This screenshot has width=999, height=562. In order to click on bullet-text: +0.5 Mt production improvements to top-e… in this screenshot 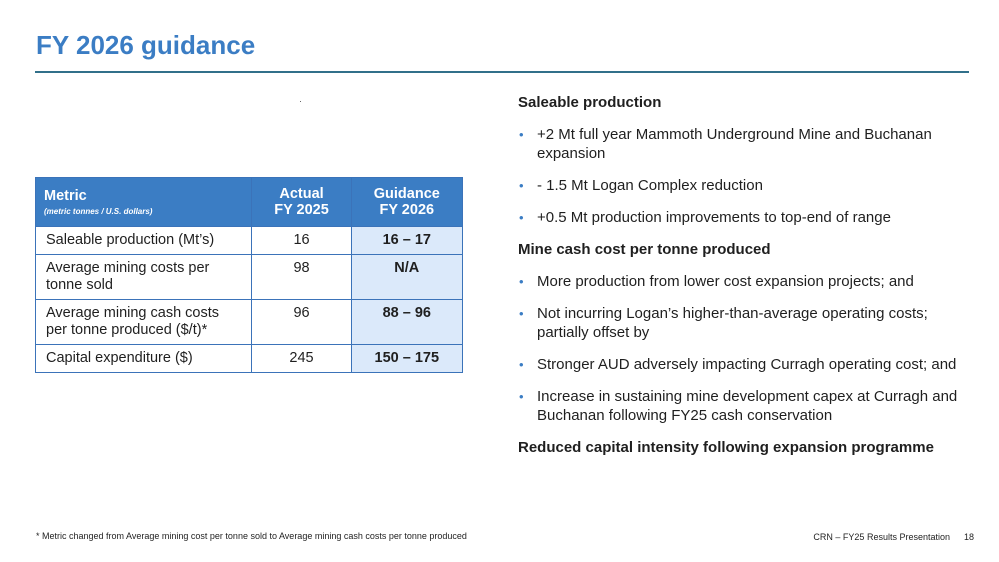, I will do `click(714, 217)`.